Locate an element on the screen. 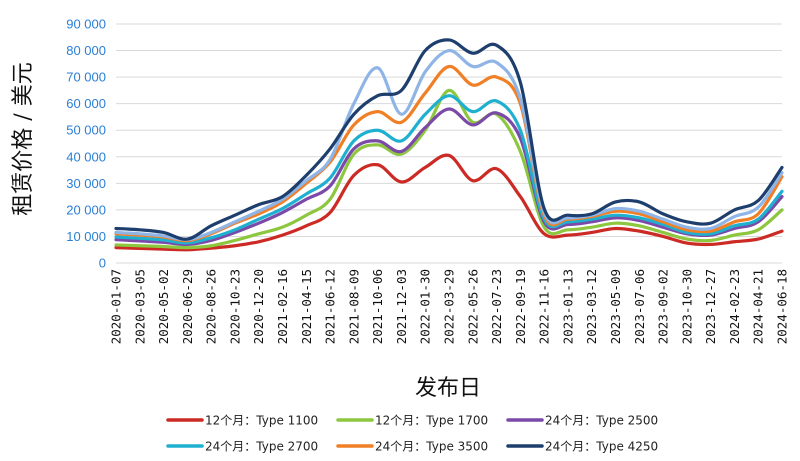  y-tick-label: 10 000 is located at coordinates (86, 236).